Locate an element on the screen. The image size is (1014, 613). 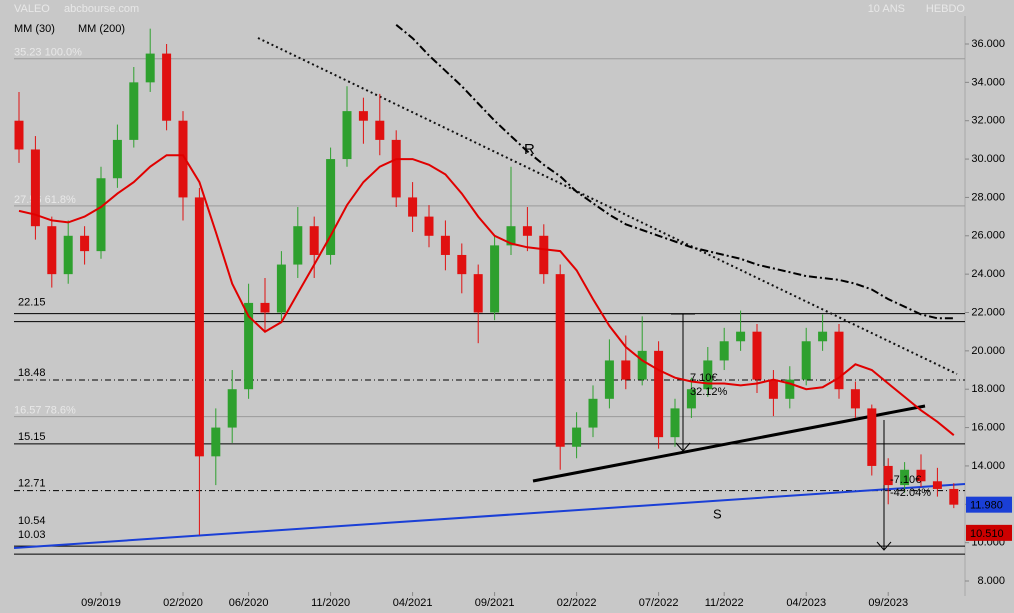
level-label: 10.03 is located at coordinates (32, 535).